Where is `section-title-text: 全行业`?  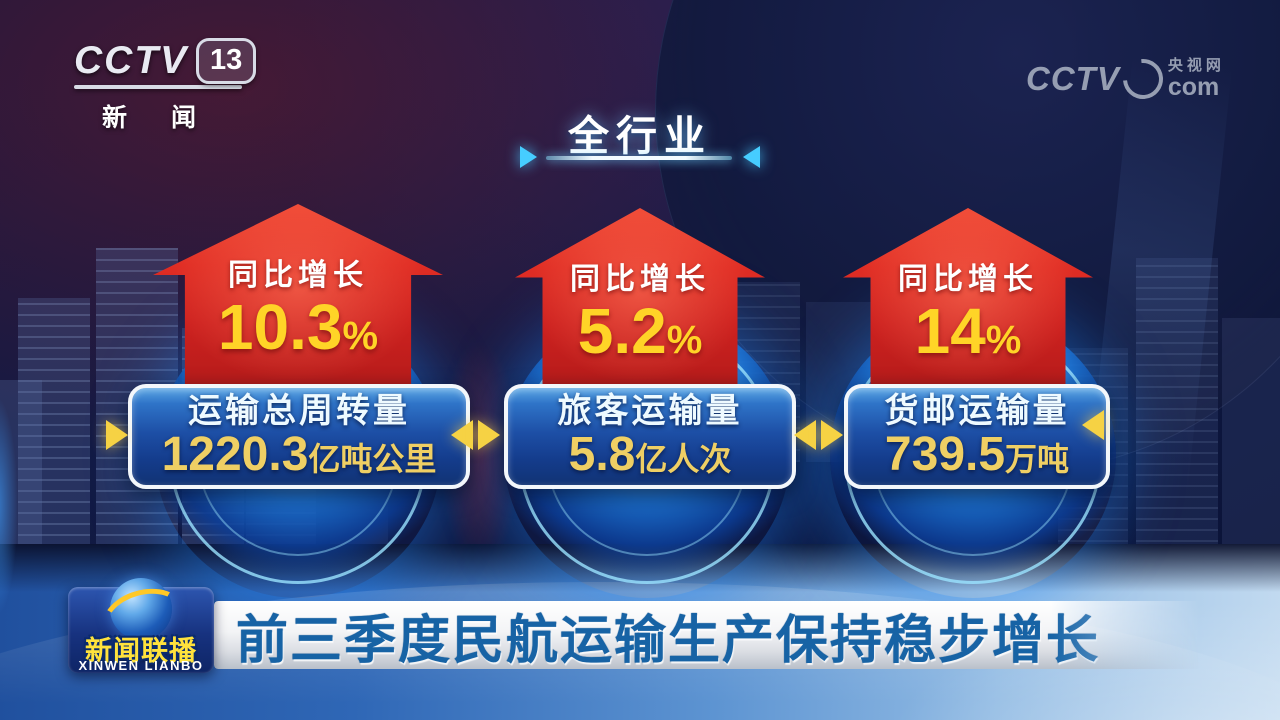
section-title-text: 全行业 is located at coordinates (640, 136).